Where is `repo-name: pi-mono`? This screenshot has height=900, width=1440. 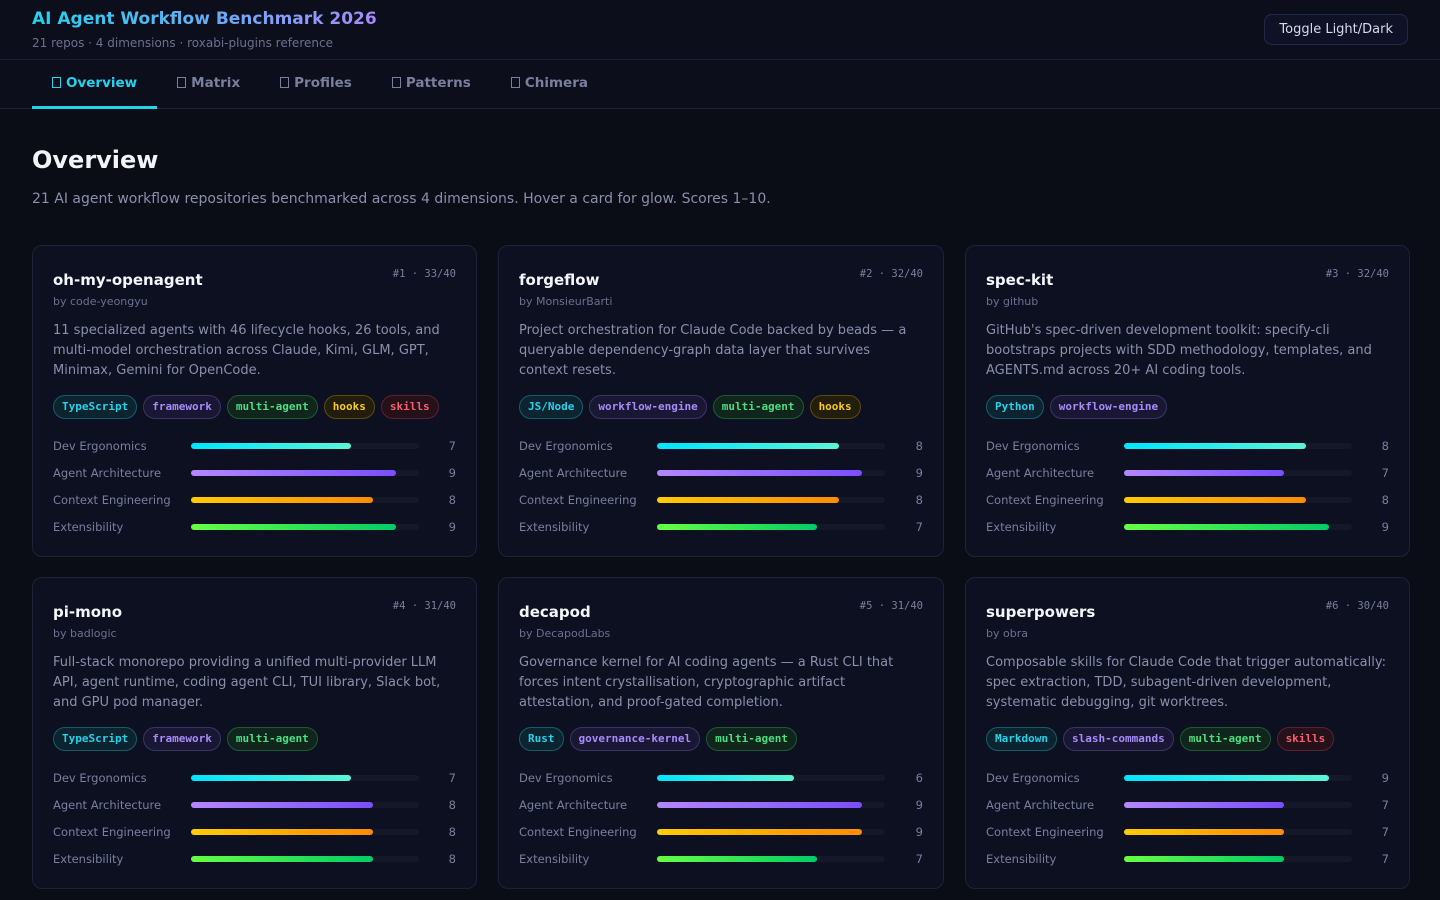 repo-name: pi-mono is located at coordinates (88, 612).